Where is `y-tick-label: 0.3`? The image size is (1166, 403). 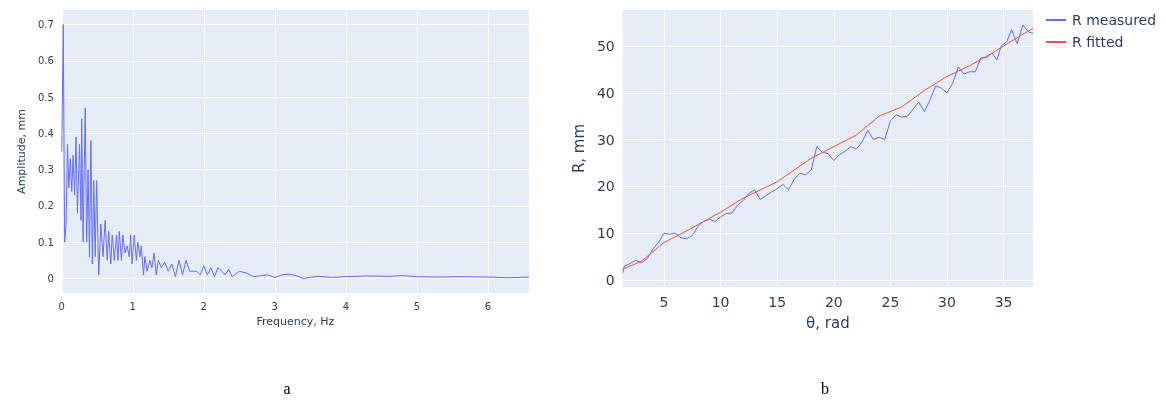
y-tick-label: 0.3 is located at coordinates (45, 170).